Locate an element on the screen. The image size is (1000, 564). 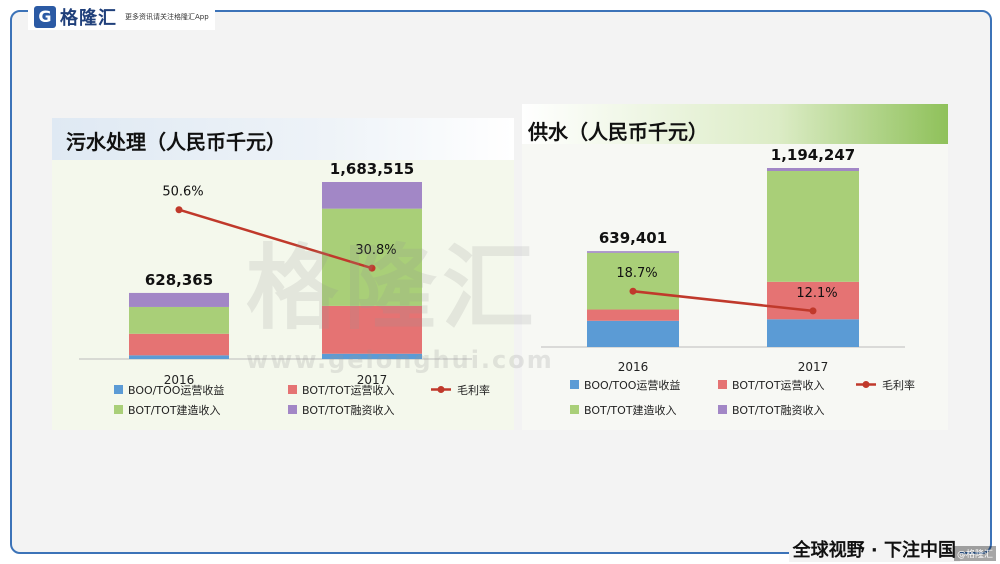
water-supply-header is located at coordinates (735, 124).